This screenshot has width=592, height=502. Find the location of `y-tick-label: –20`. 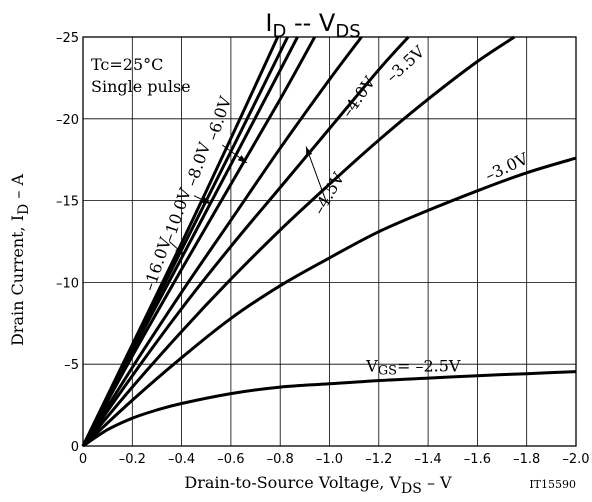

y-tick-label: –20 is located at coordinates (67, 120).